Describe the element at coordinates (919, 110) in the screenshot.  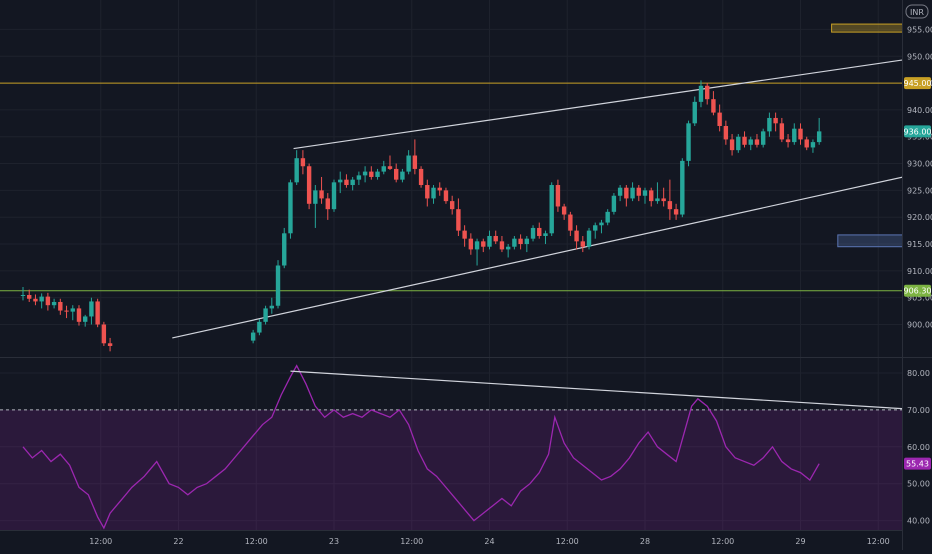
I see `price-tick-label: 940.00` at that location.